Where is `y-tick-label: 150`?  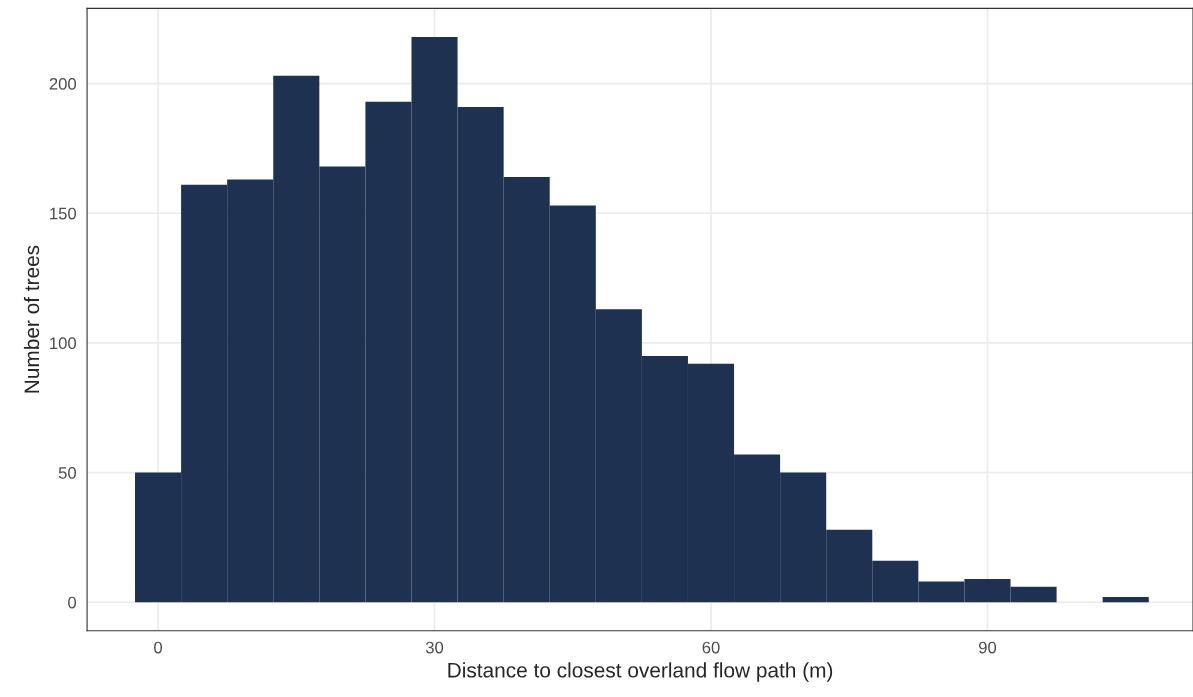
y-tick-label: 150 is located at coordinates (63, 213).